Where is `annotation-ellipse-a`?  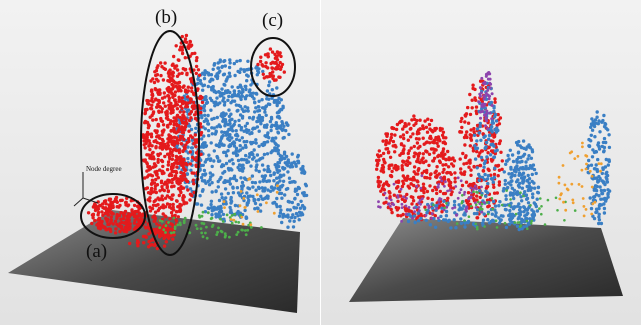 annotation-ellipse-a is located at coordinates (113, 216).